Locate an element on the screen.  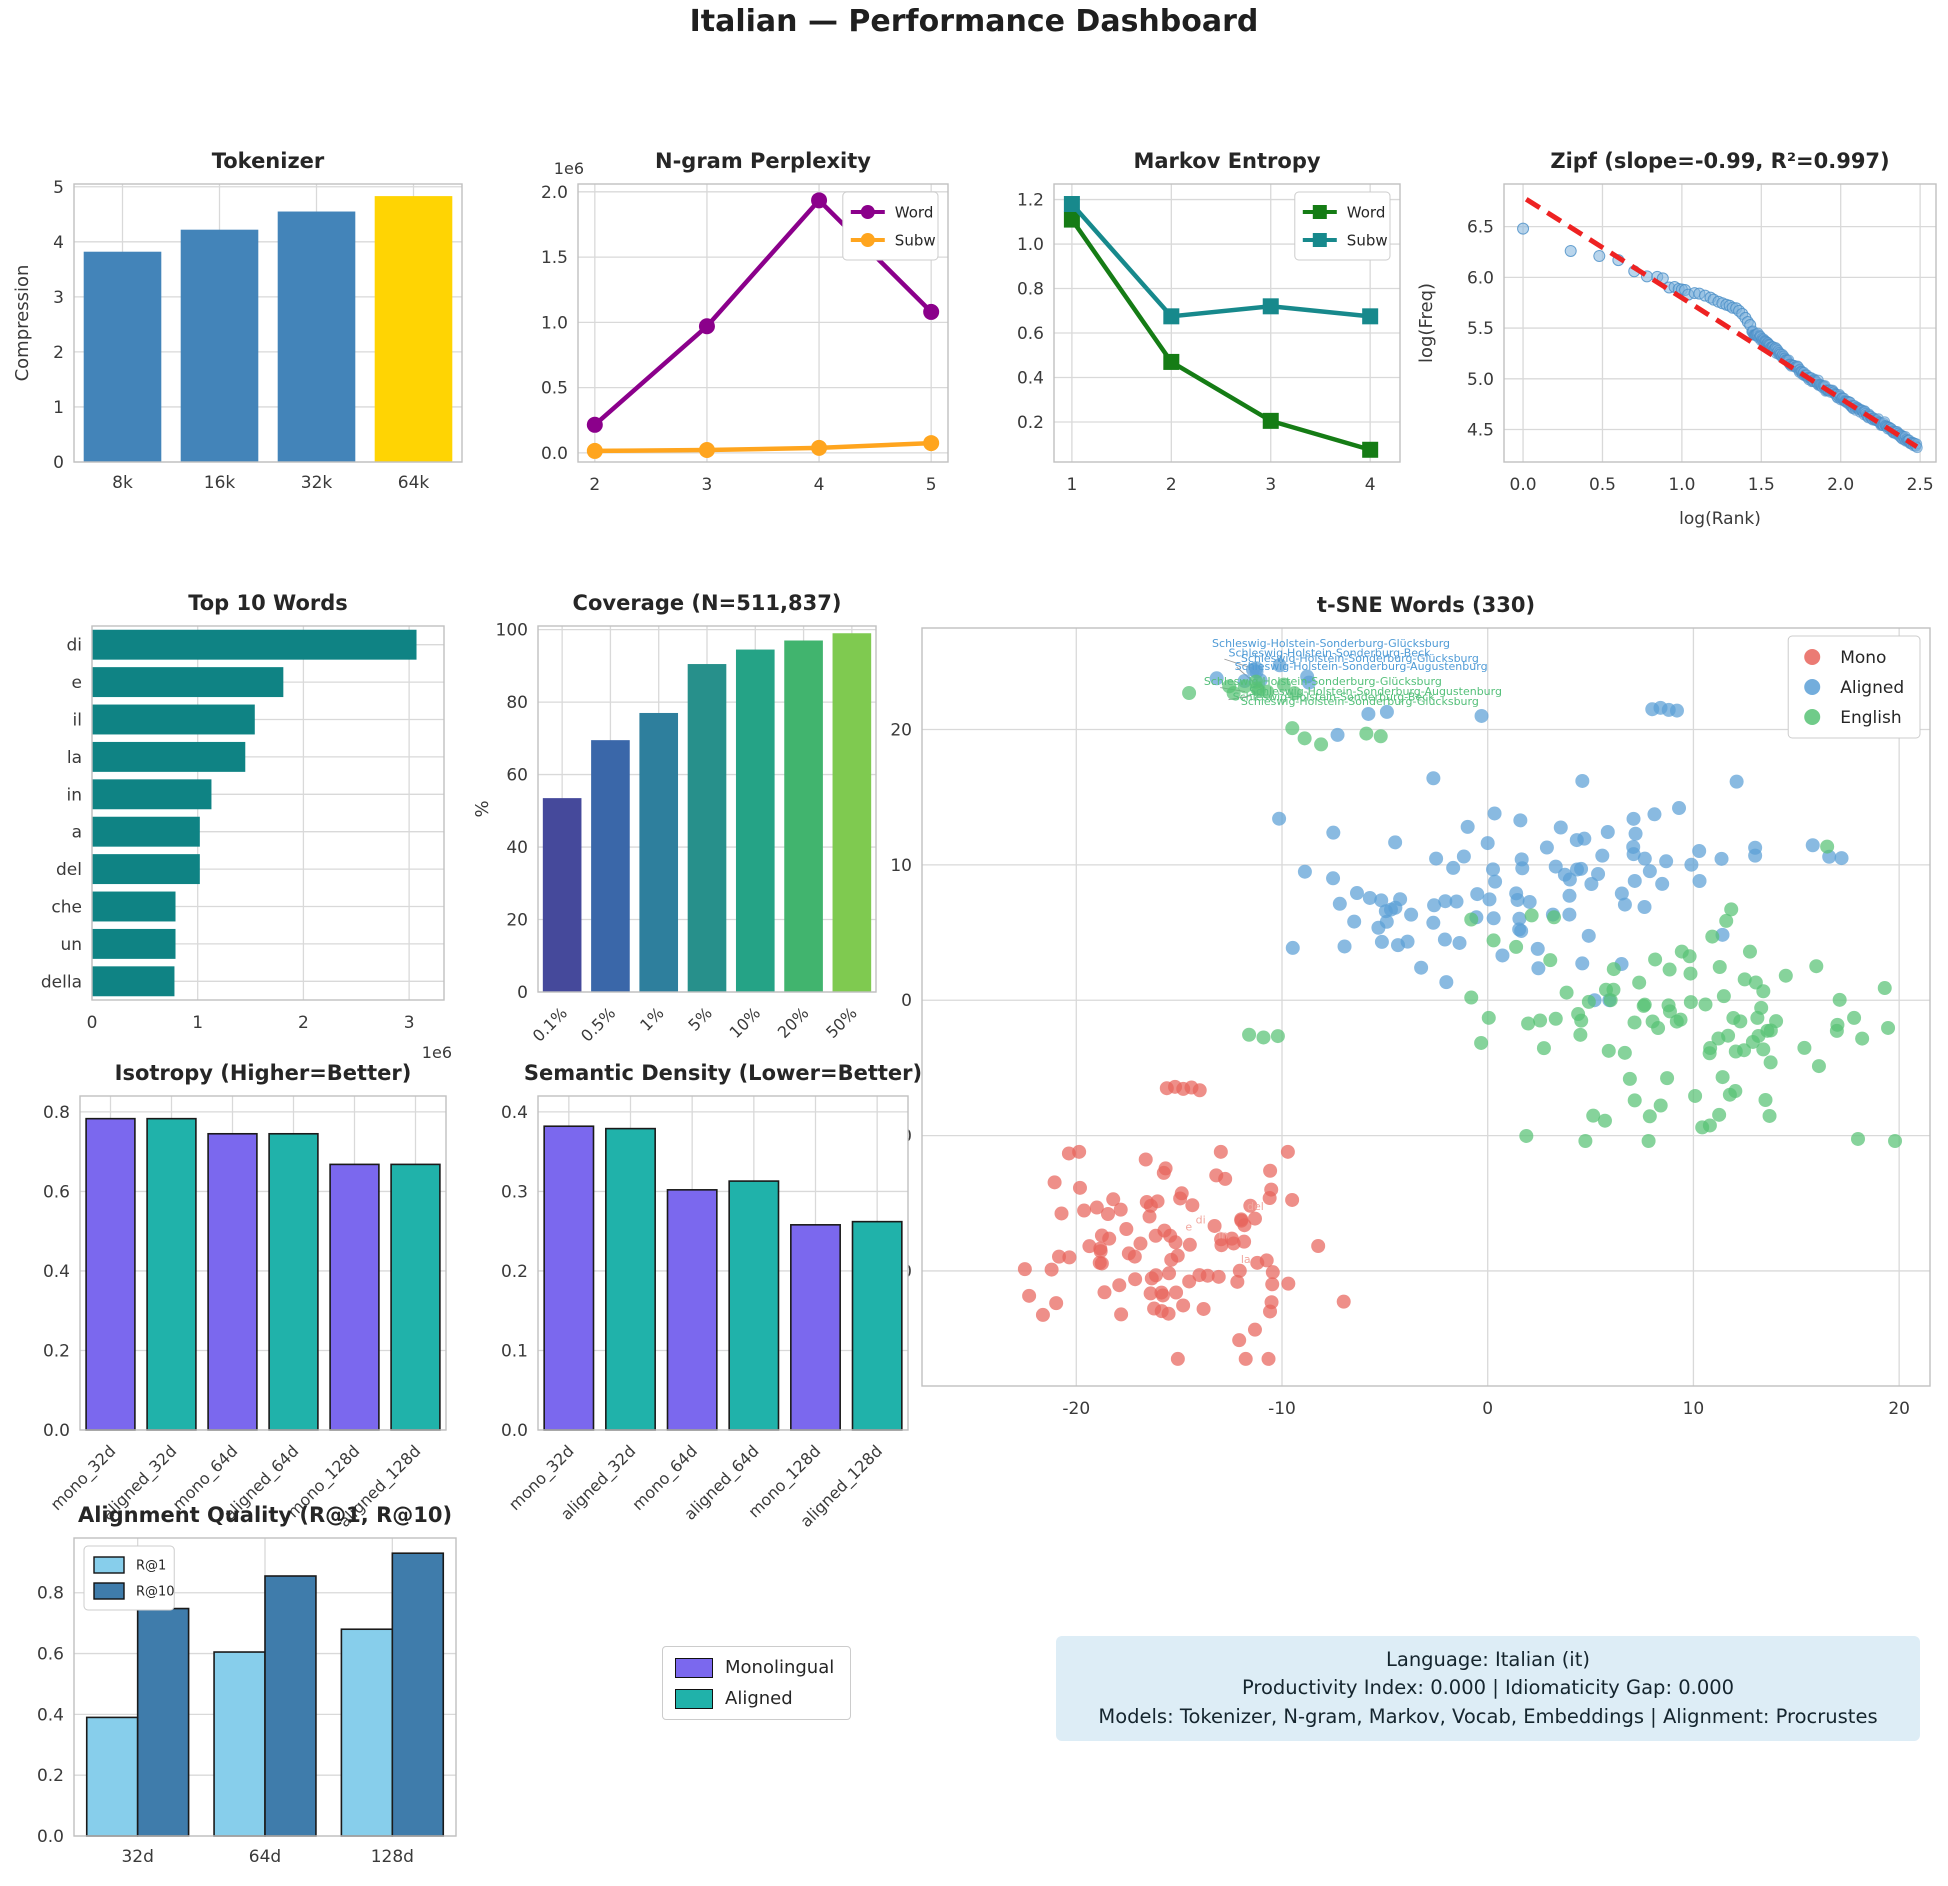
svg-text: 64k is located at coordinates (414, 483).